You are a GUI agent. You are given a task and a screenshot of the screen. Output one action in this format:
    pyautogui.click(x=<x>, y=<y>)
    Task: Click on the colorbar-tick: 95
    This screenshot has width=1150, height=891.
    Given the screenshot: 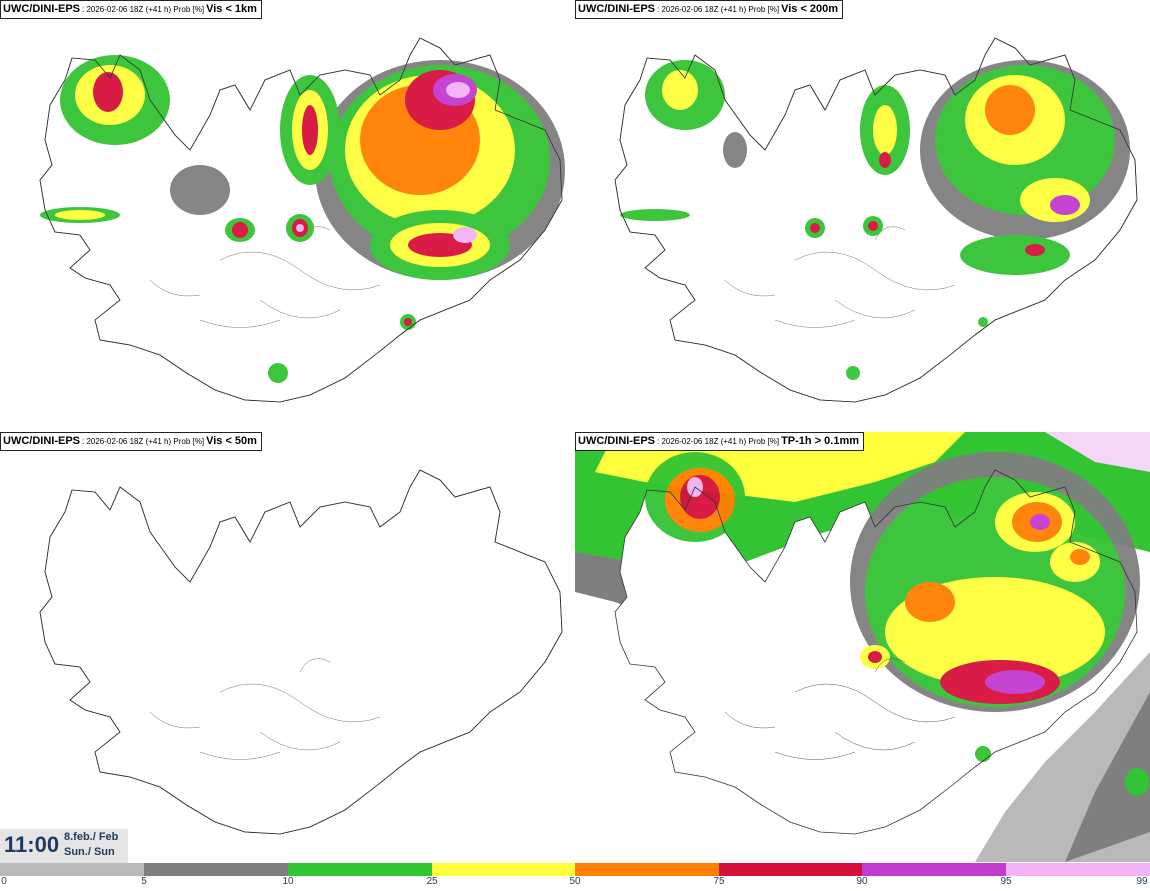 What is the action you would take?
    pyautogui.click(x=1006, y=881)
    